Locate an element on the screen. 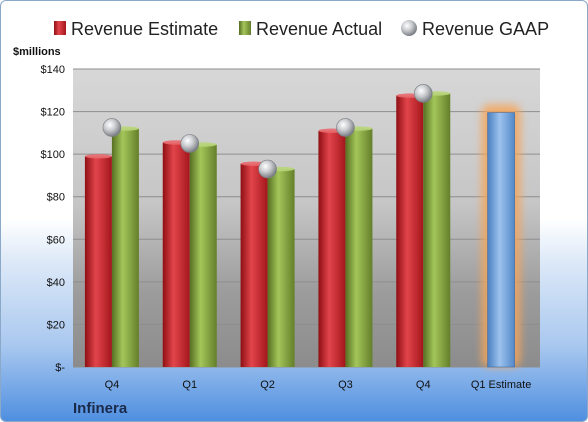 The height and width of the screenshot is (422, 588). legend-label-revenue-gaap: Revenue GAAP is located at coordinates (485, 29).